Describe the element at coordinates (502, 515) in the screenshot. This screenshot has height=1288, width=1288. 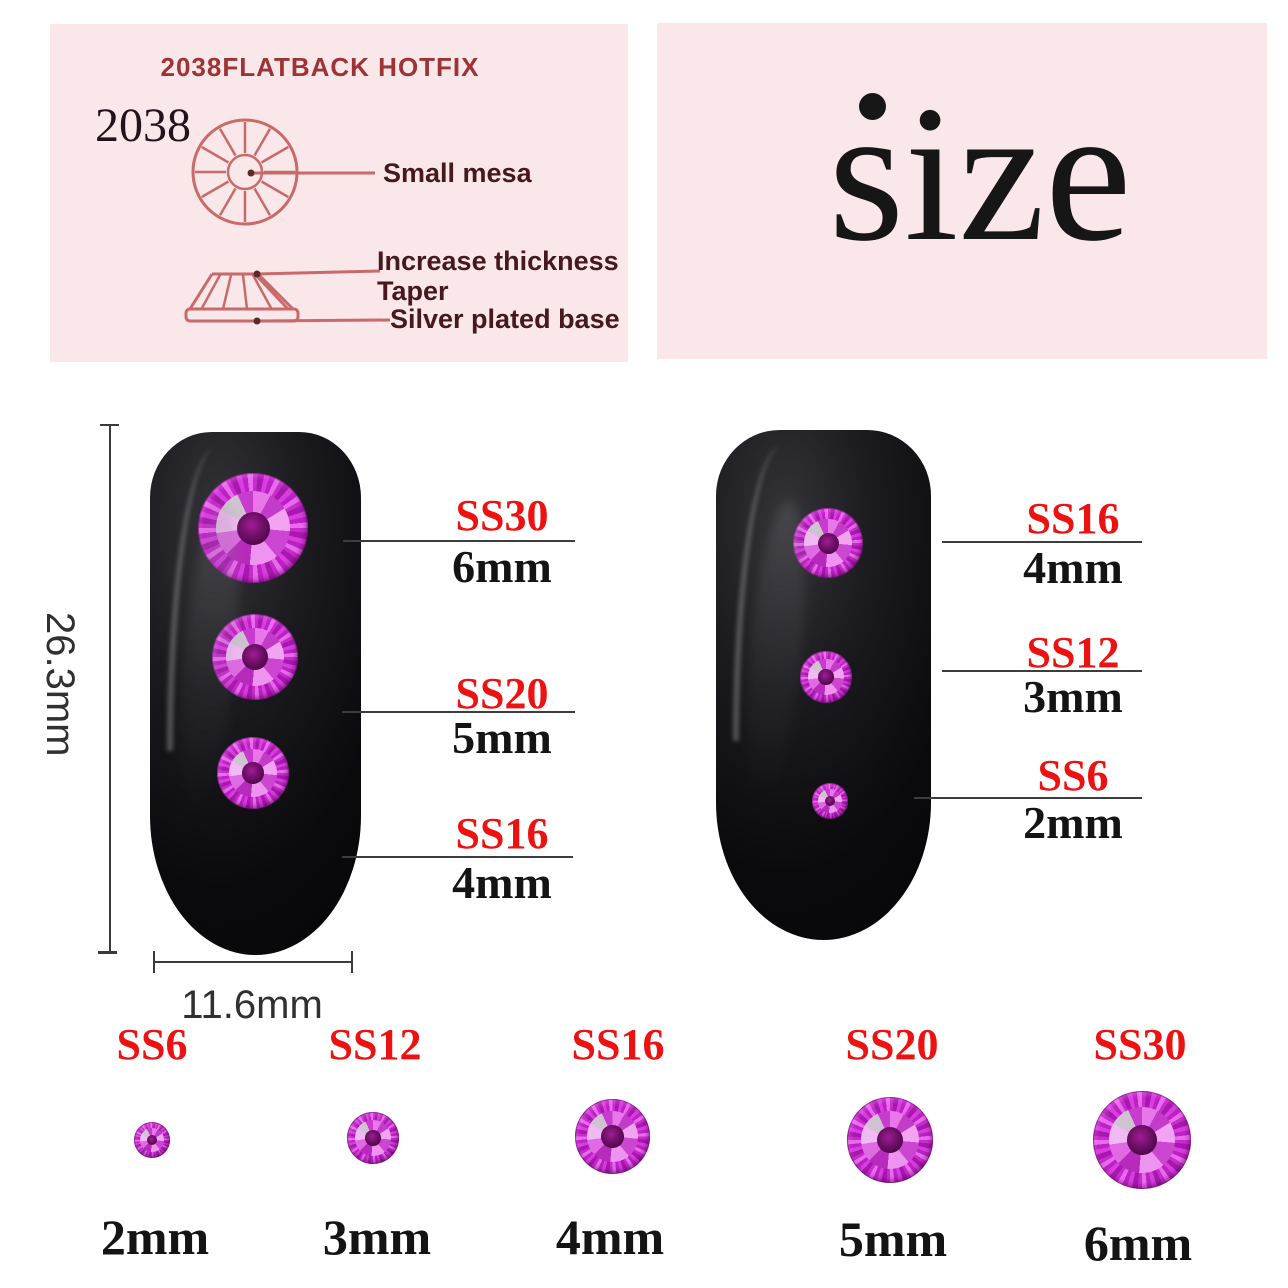
I see `callout-ss-code: SS30` at that location.